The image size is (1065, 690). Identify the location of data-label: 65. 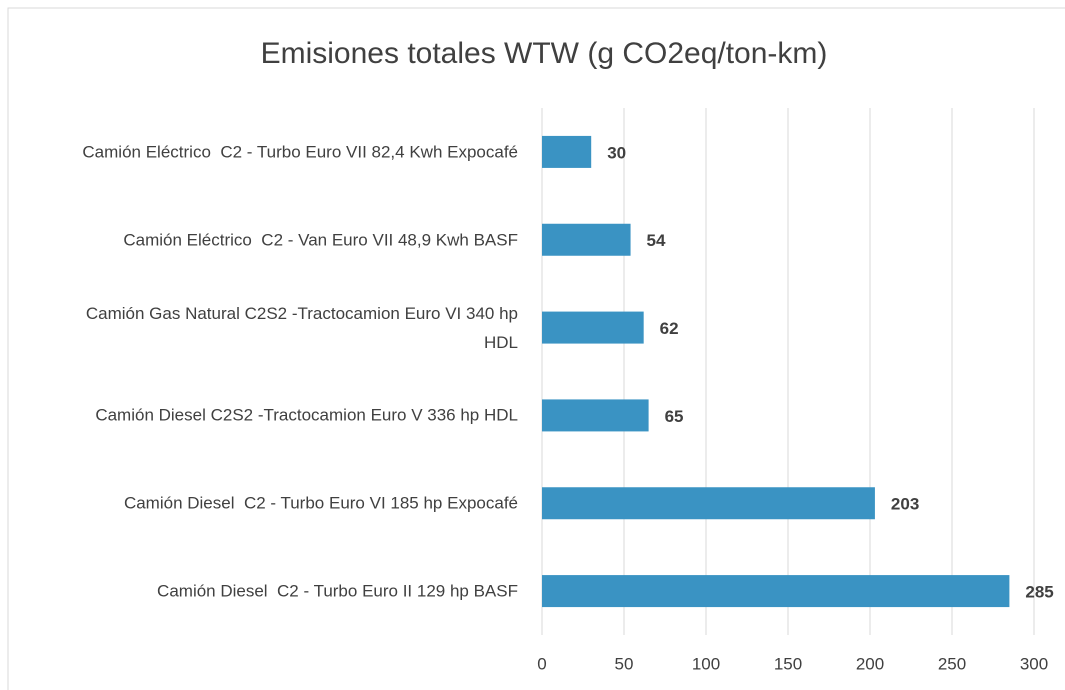
(674, 416).